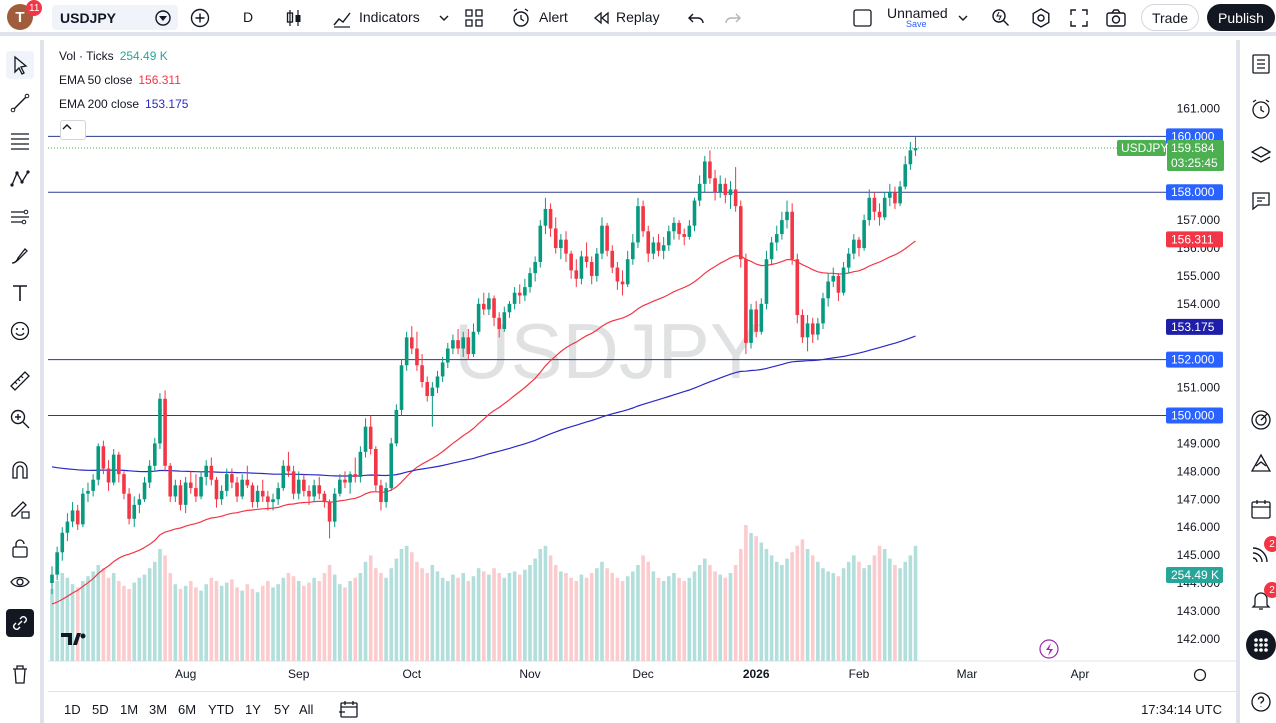 Image resolution: width=1276 pixels, height=723 pixels. What do you see at coordinates (1241, 17) in the screenshot?
I see `publish-button: Publish` at bounding box center [1241, 17].